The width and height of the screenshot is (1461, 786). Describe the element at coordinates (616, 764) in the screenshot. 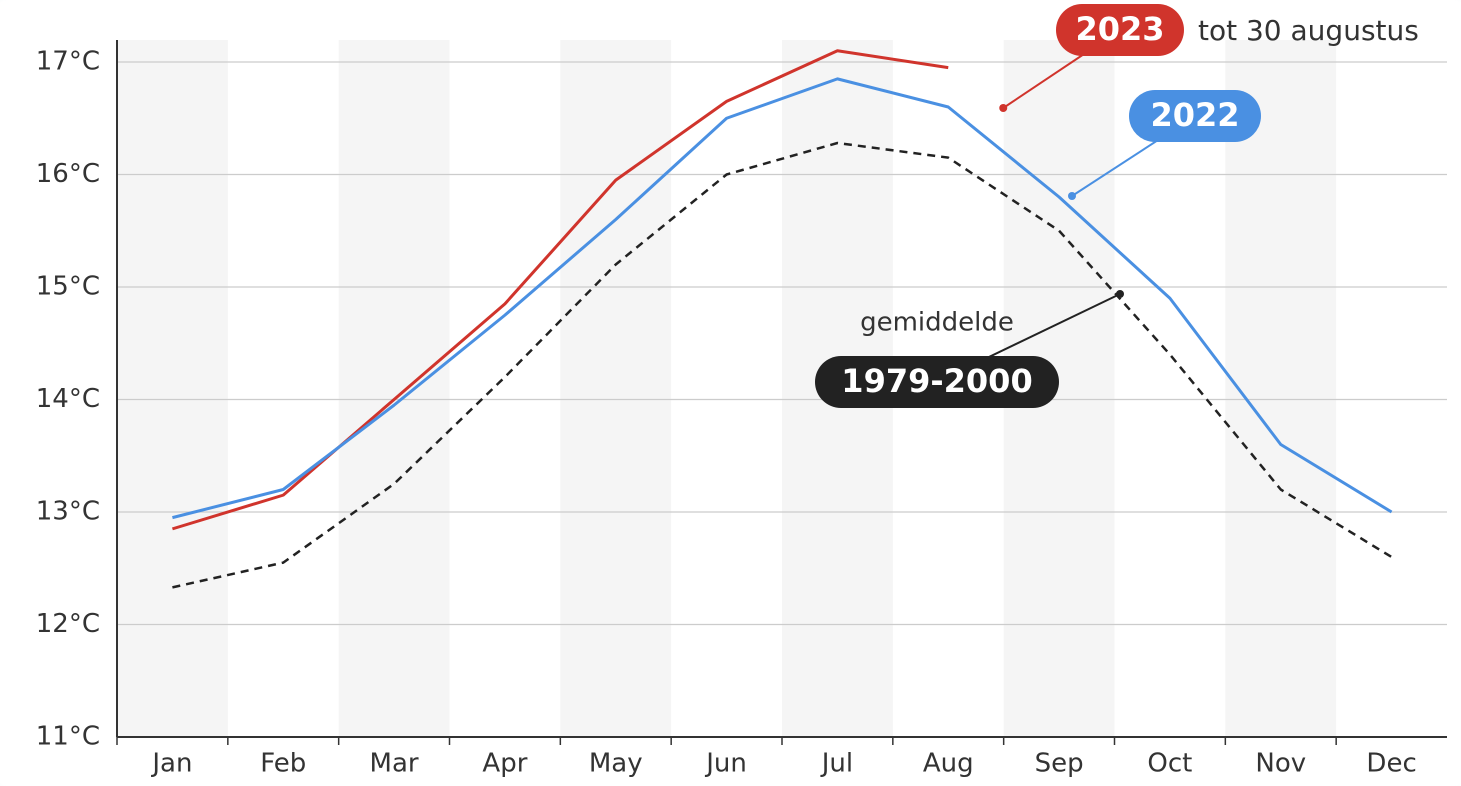

I see `x-tick-label: May` at that location.